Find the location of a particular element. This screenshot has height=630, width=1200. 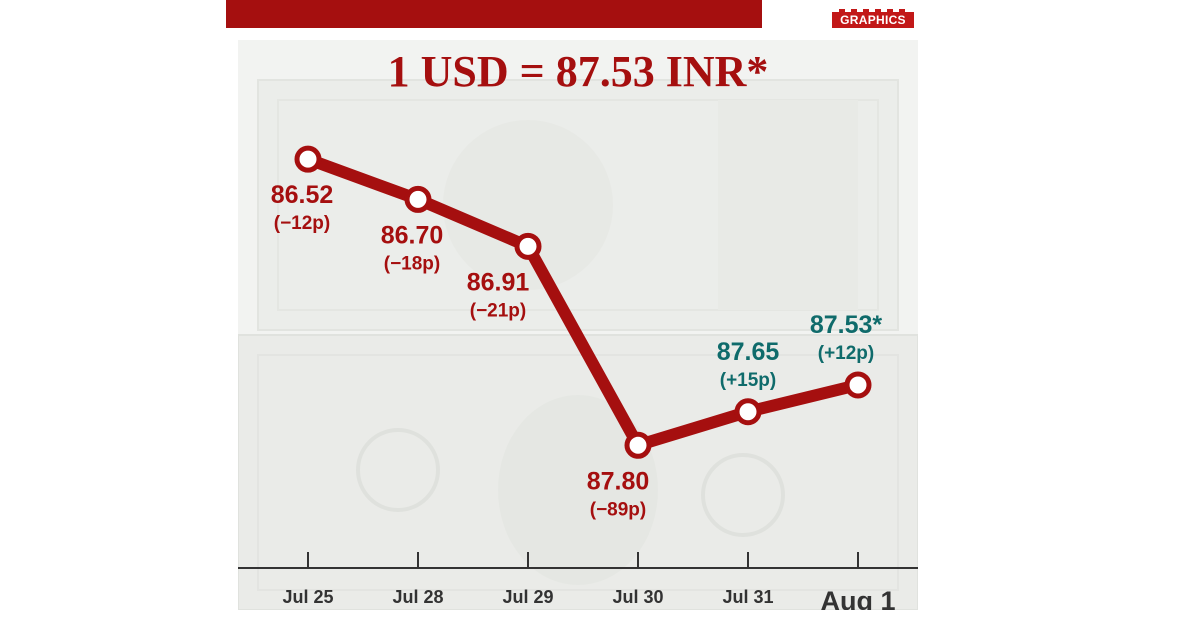

data-label-change: (−12p) is located at coordinates (302, 223).